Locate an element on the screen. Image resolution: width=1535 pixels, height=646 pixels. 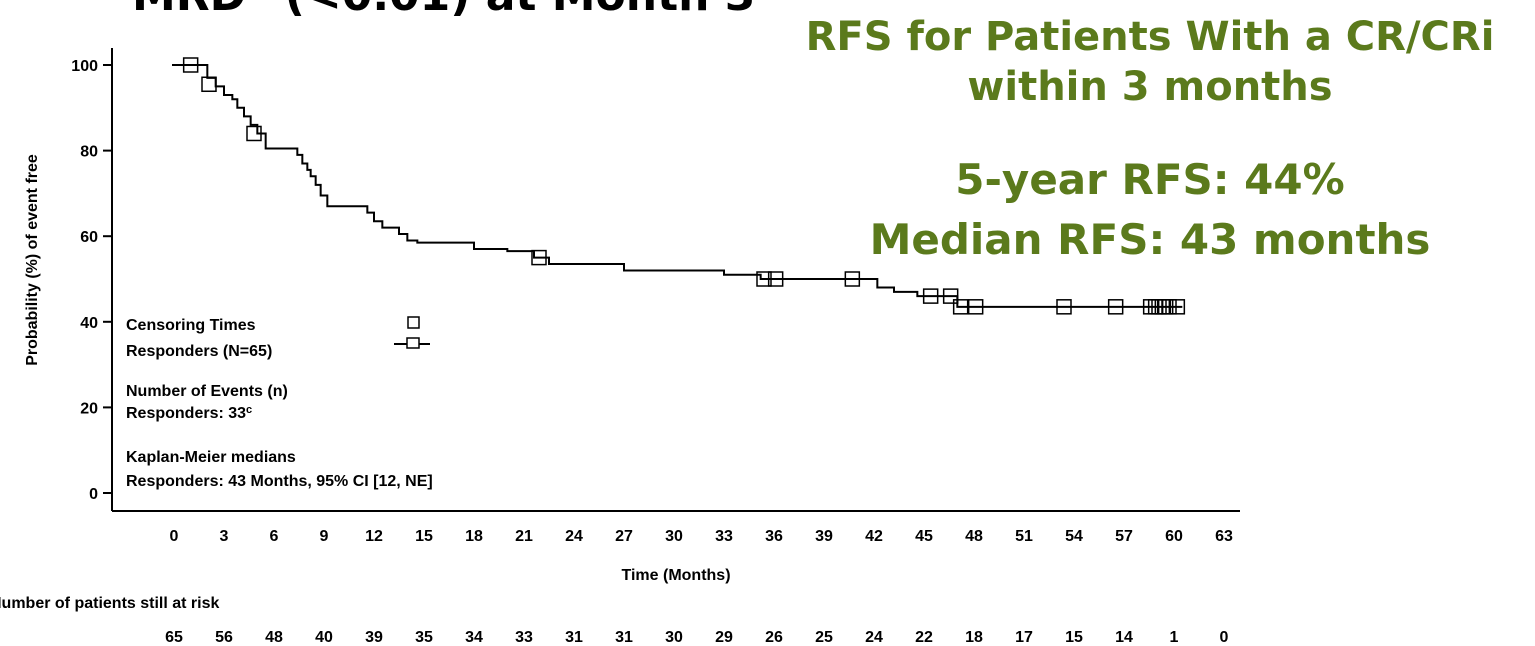
median-rfs: Median RFS: 43 months is located at coordinates (1150, 239).